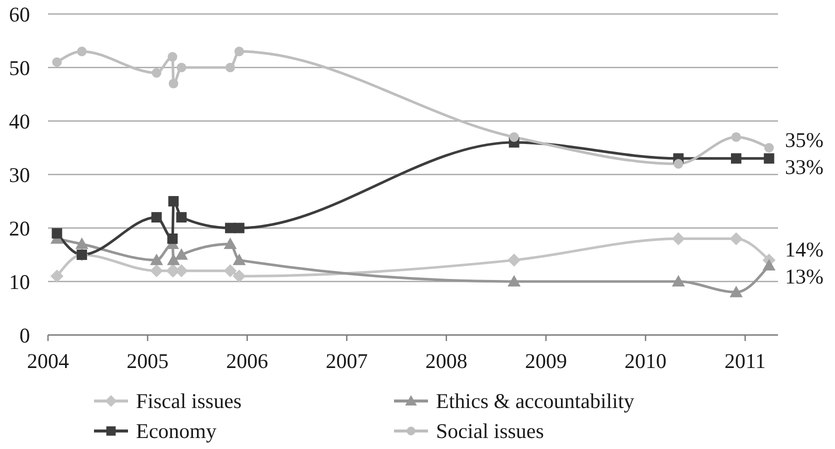 This screenshot has height=449, width=835. I want to click on y-tick-label: 30, so click(19, 174).